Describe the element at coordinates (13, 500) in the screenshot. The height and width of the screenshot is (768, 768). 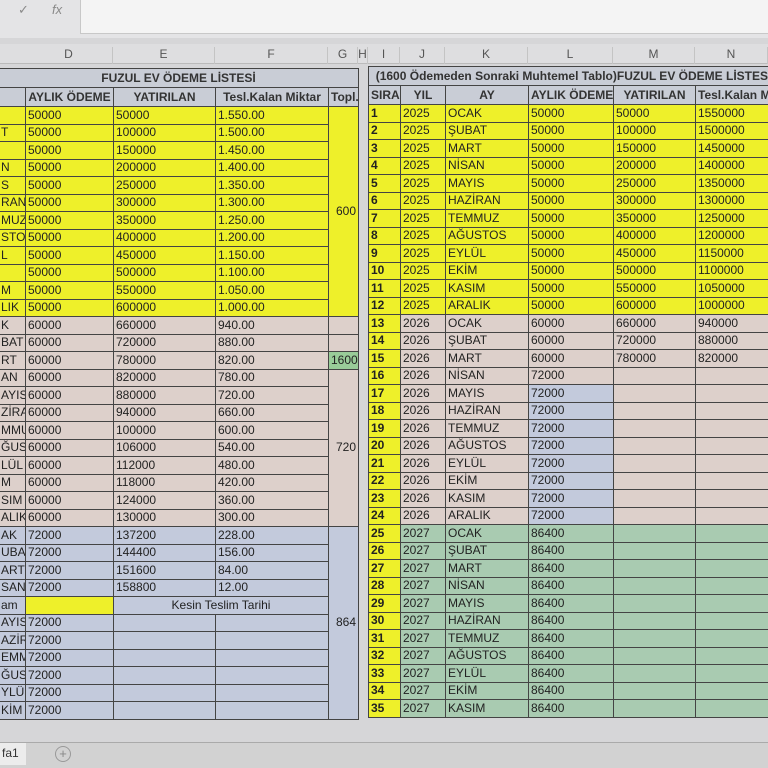
I see `month-cell: SIM` at that location.